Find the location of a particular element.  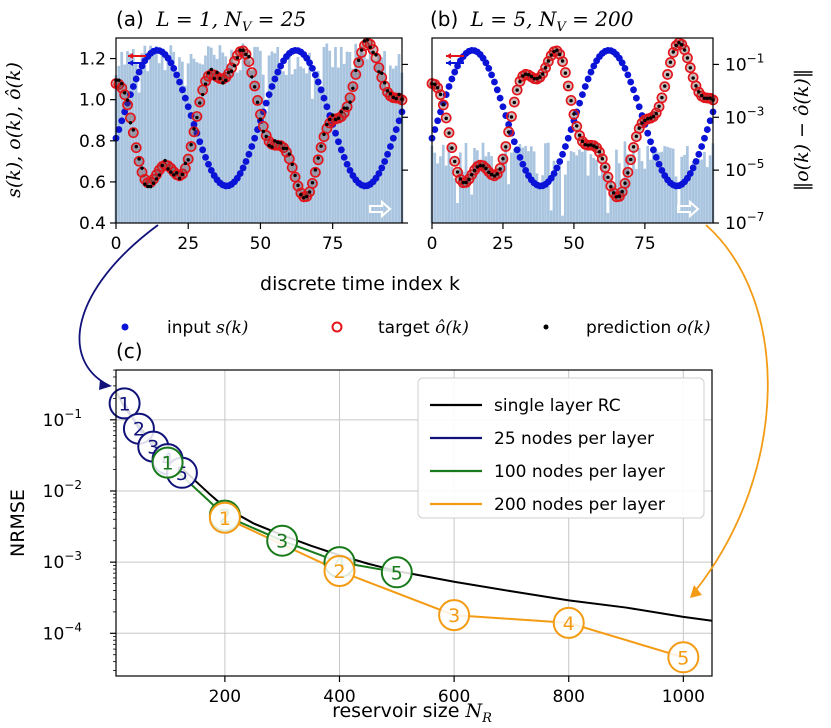

legend-label-n100: 100 nodes per layer is located at coordinates (579, 472).